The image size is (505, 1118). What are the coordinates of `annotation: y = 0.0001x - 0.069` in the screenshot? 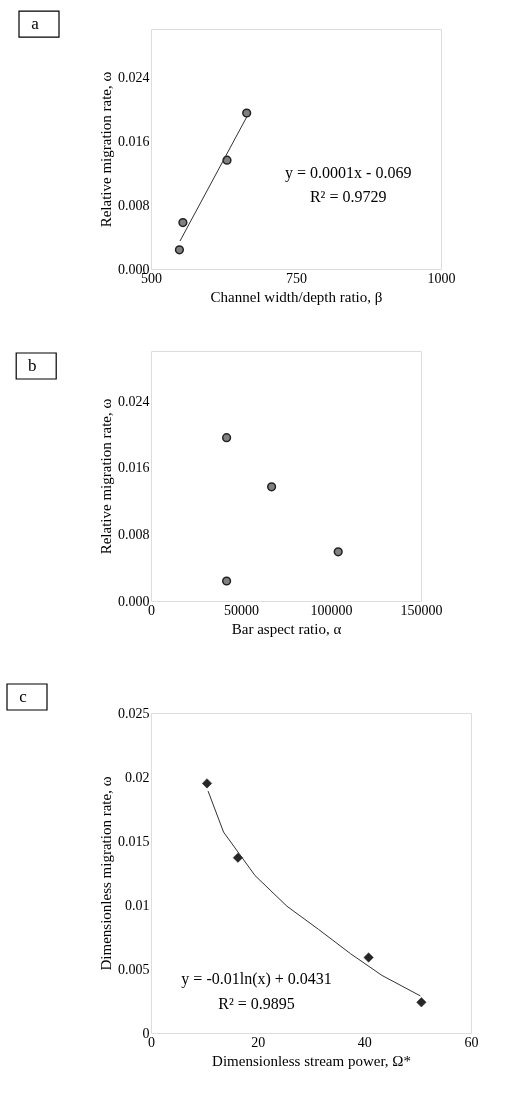 It's located at (348, 173).